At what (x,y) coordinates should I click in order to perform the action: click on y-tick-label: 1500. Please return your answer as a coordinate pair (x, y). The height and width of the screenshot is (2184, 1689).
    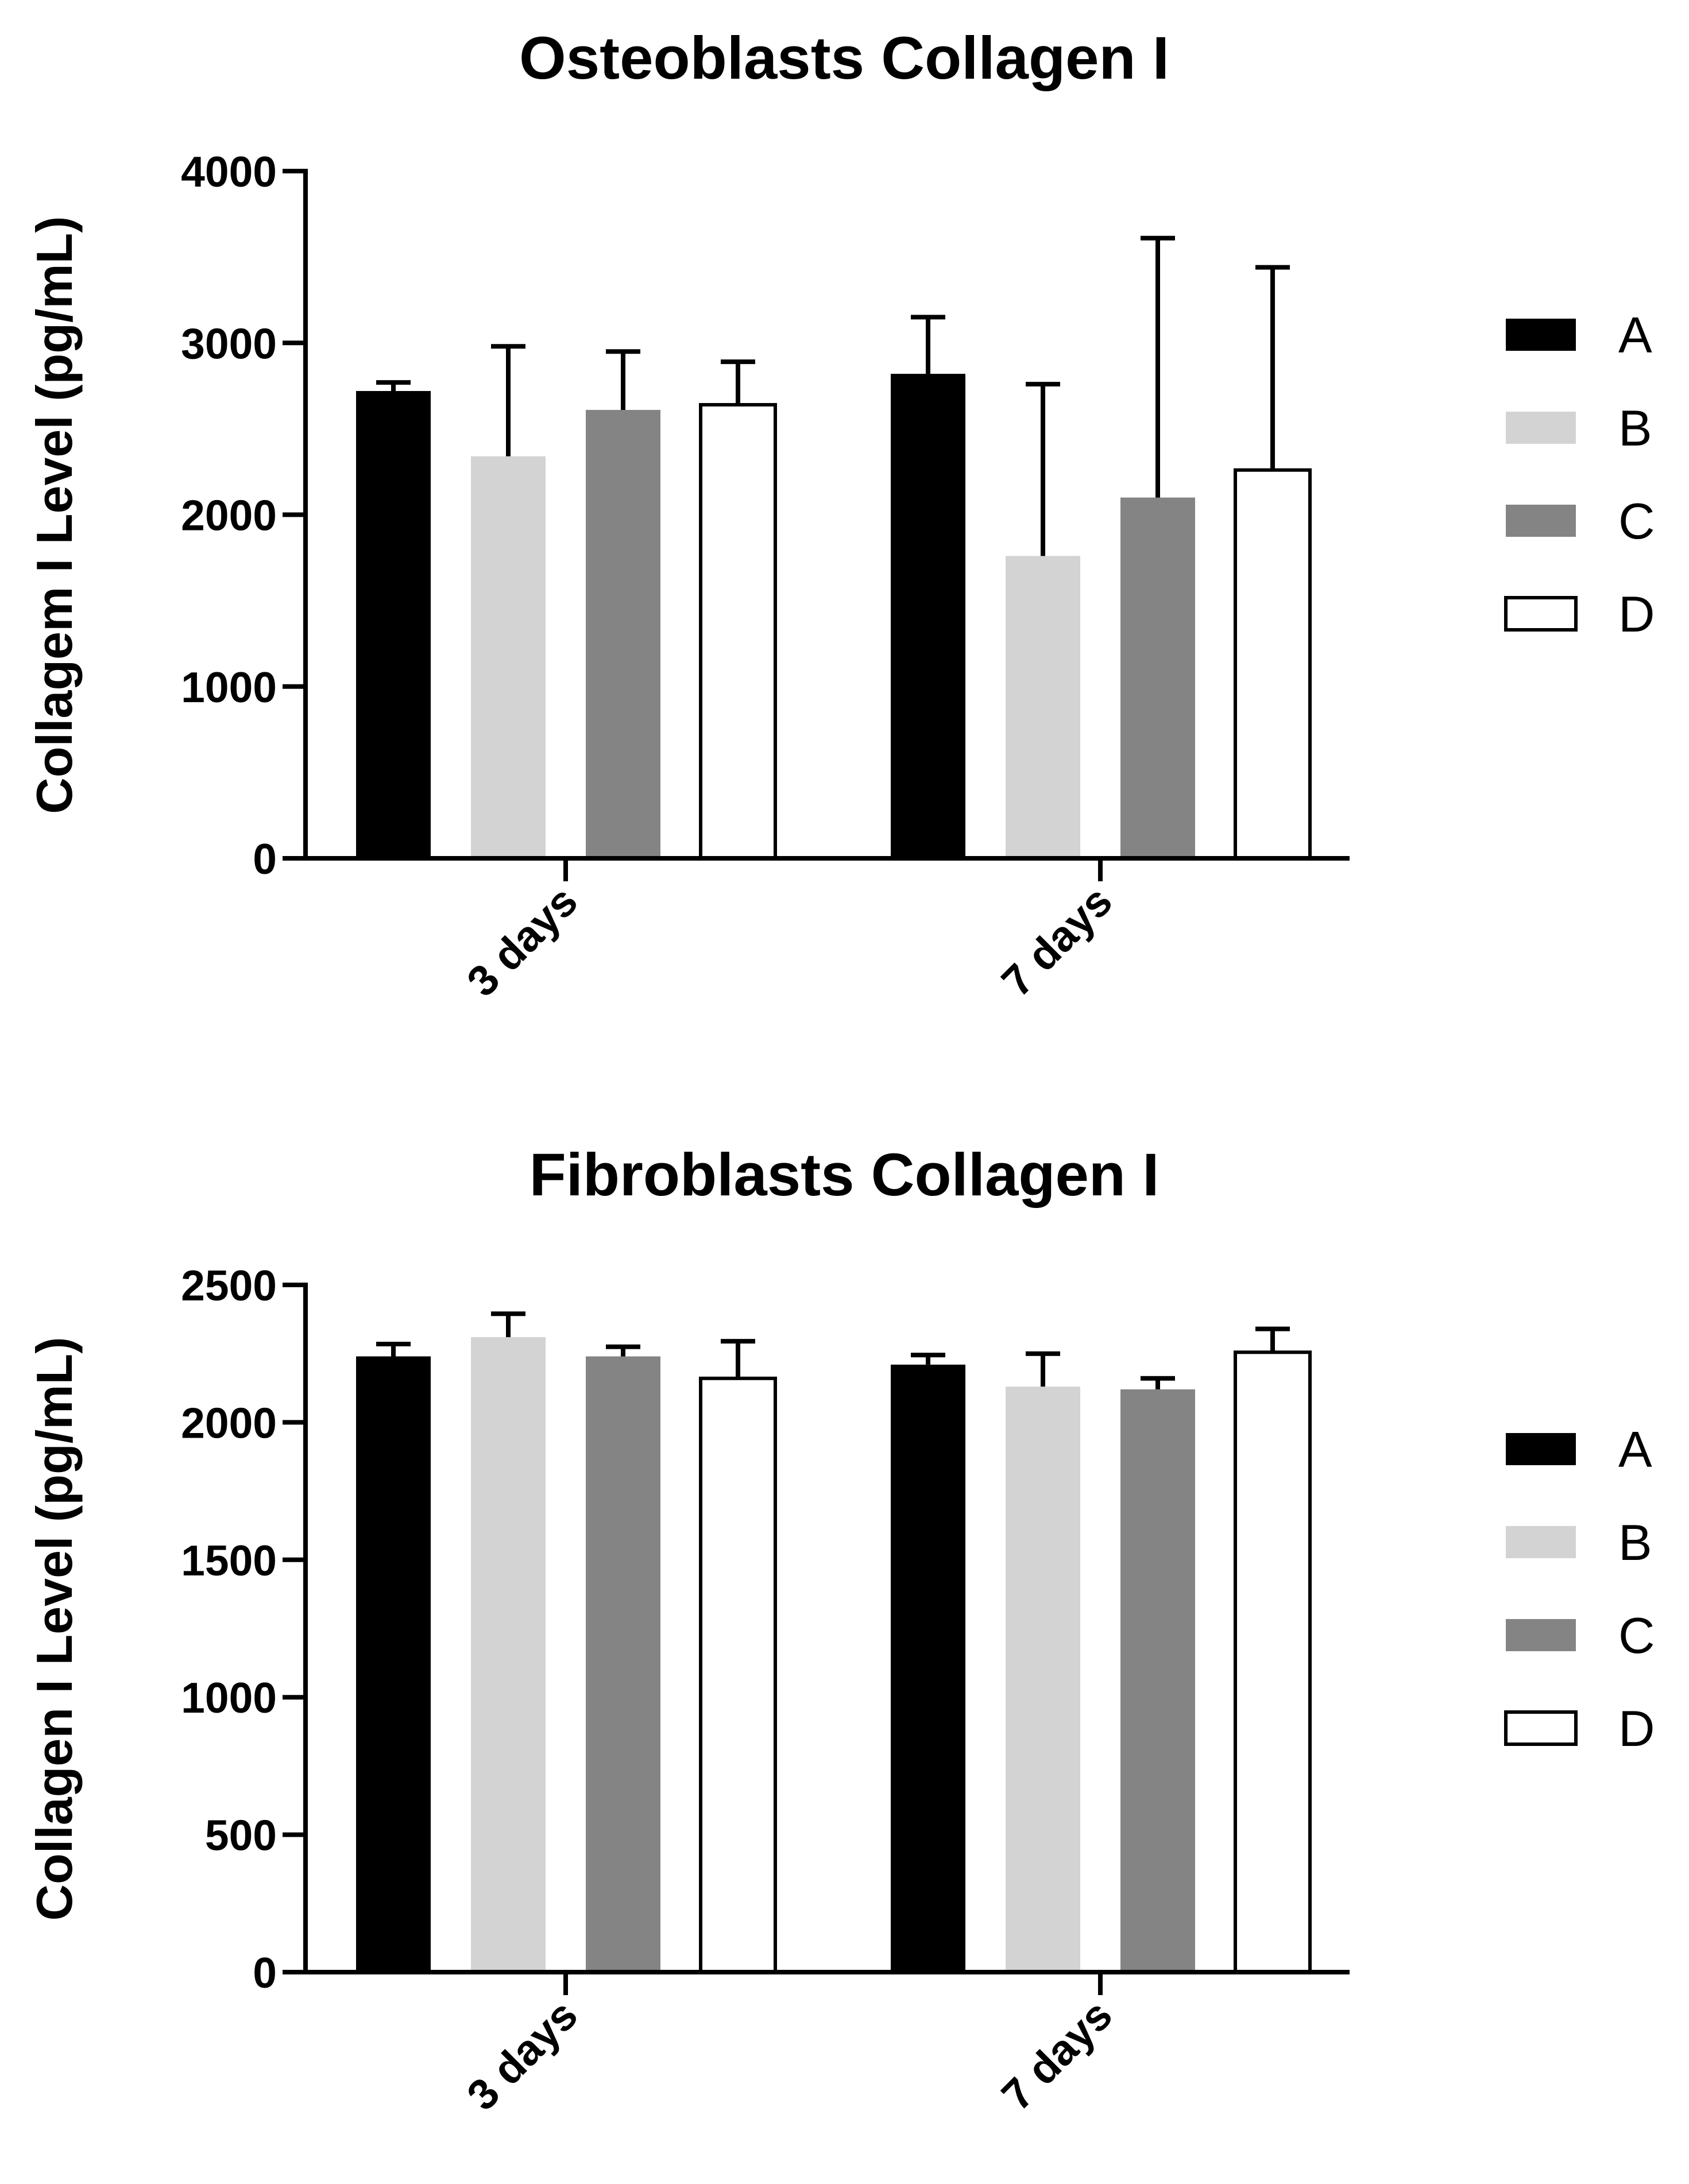
    Looking at the image, I should click on (229, 1560).